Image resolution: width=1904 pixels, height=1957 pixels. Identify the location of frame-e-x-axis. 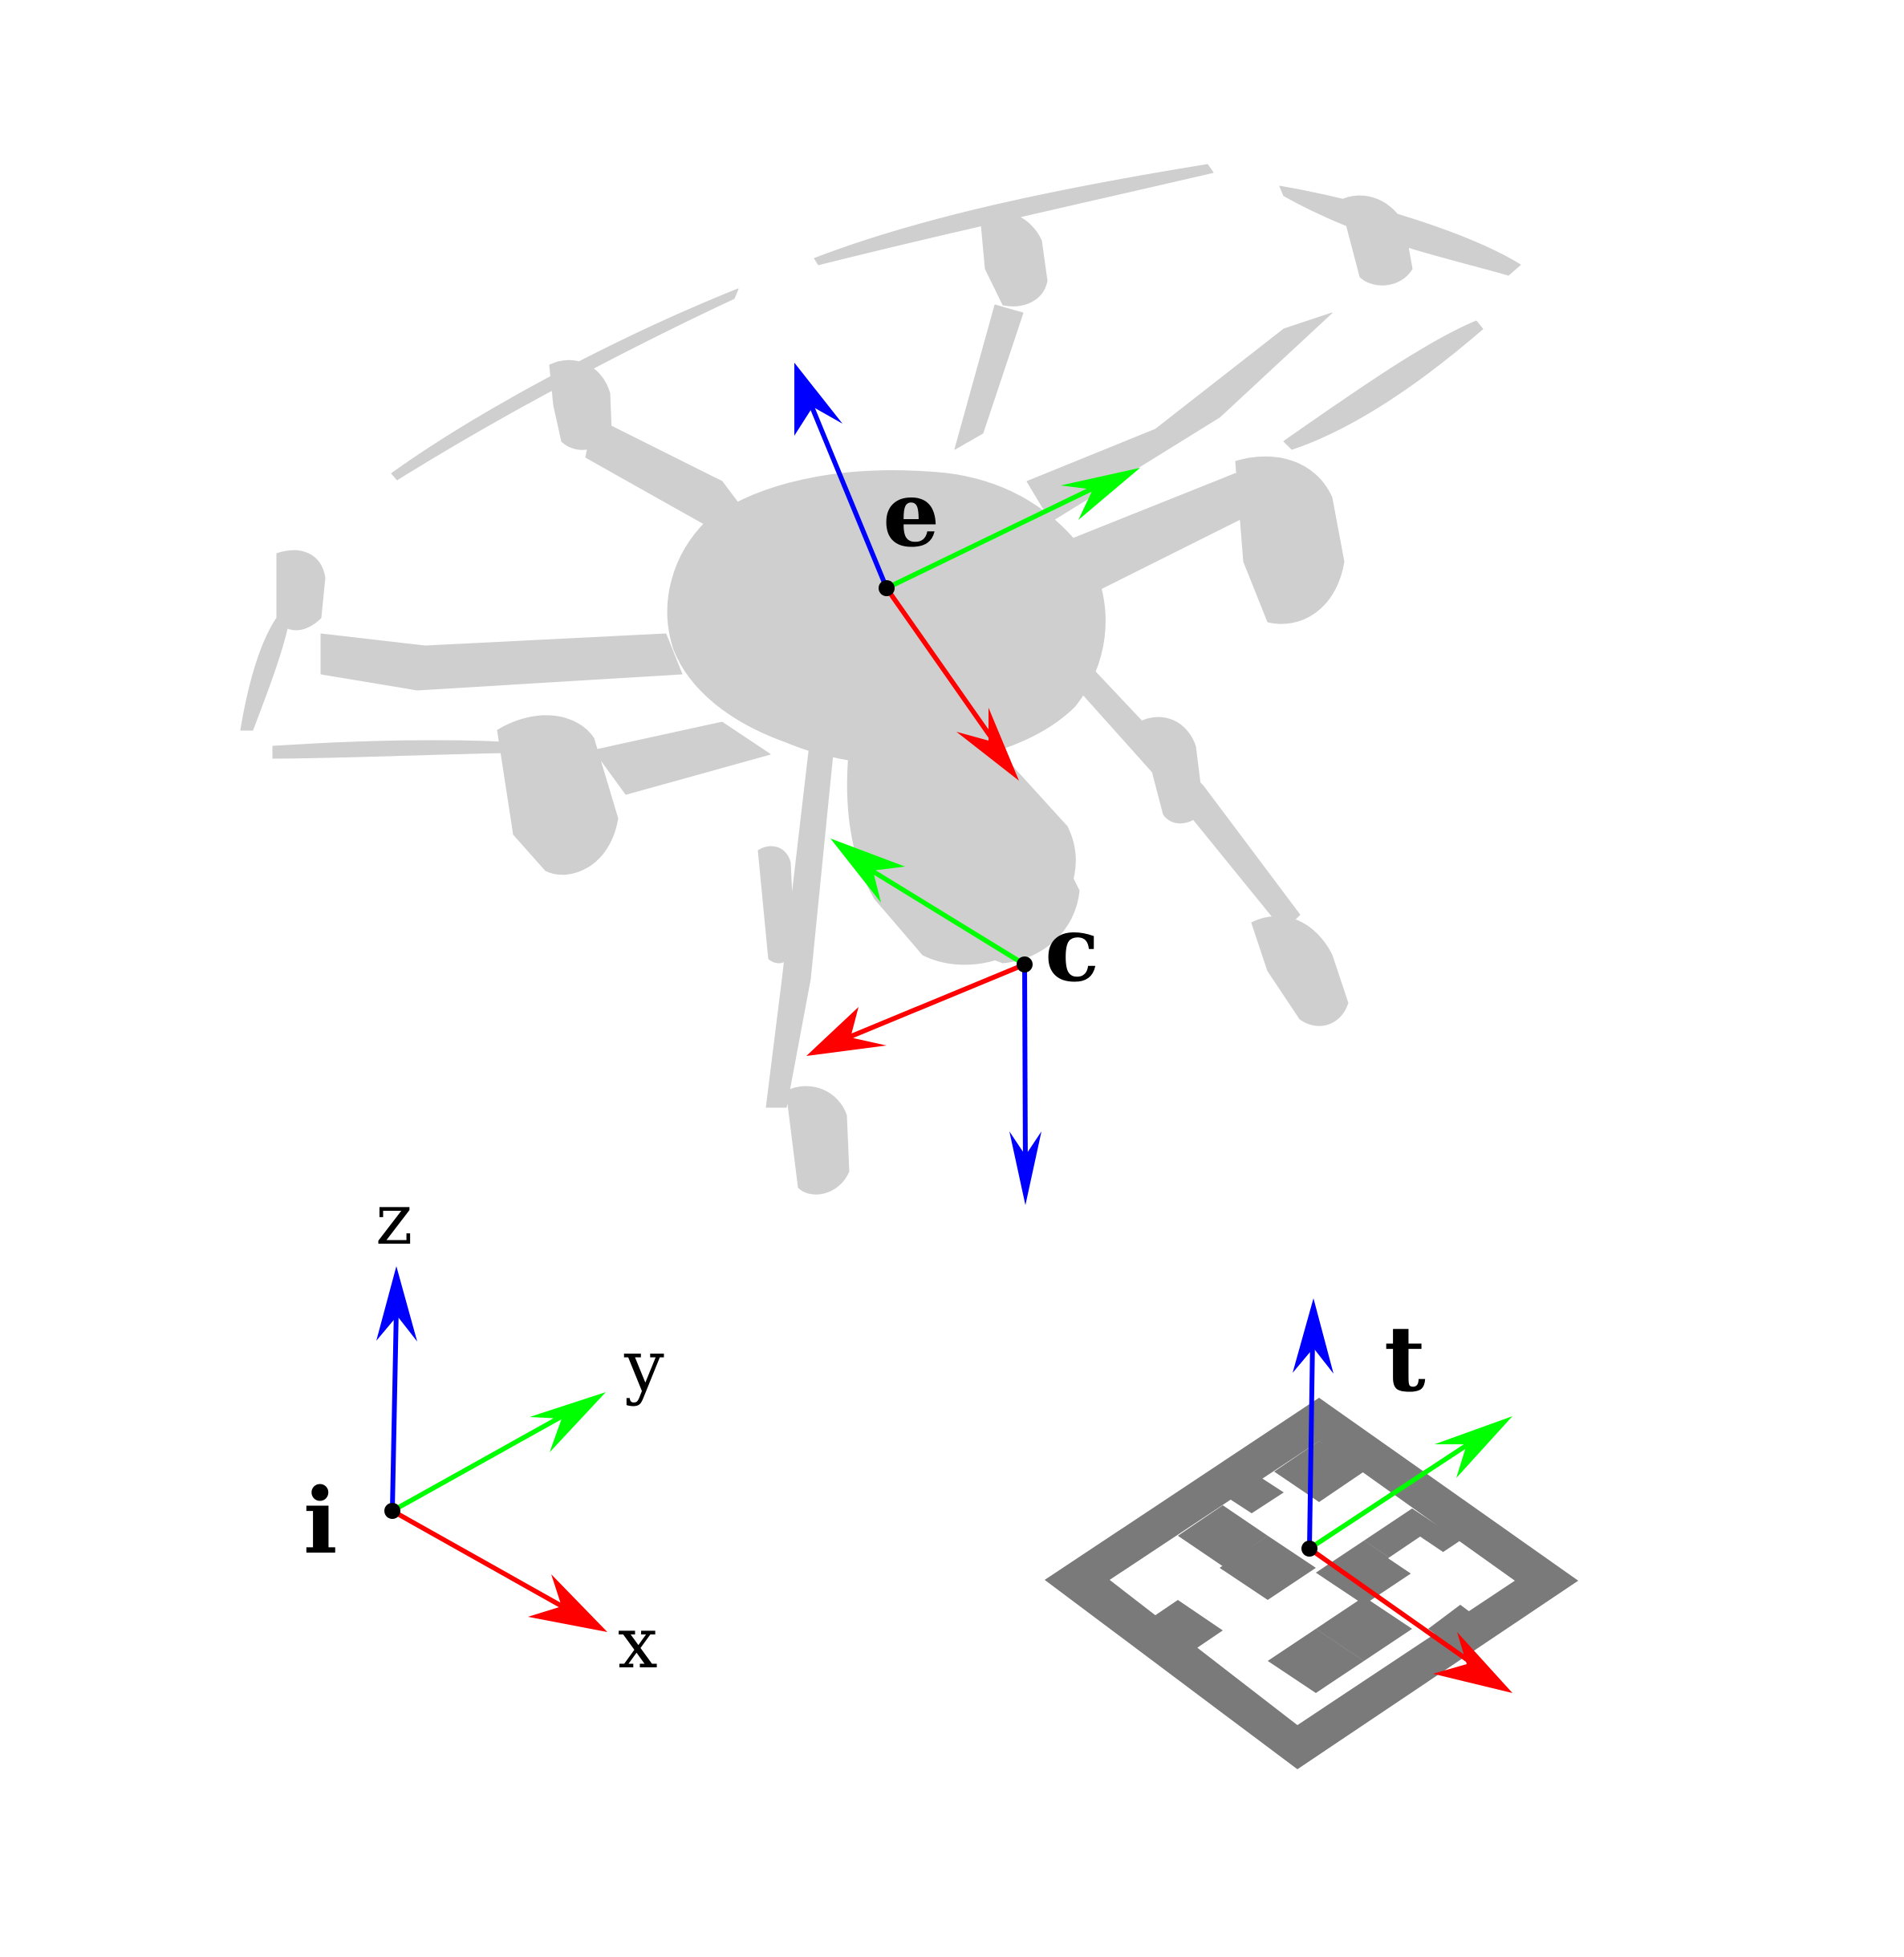
(944, 671).